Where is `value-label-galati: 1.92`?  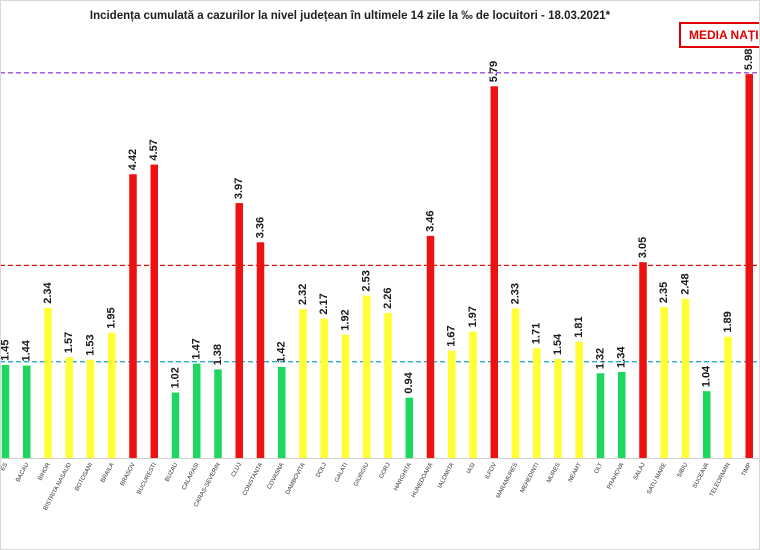 value-label-galati: 1.92 is located at coordinates (346, 319).